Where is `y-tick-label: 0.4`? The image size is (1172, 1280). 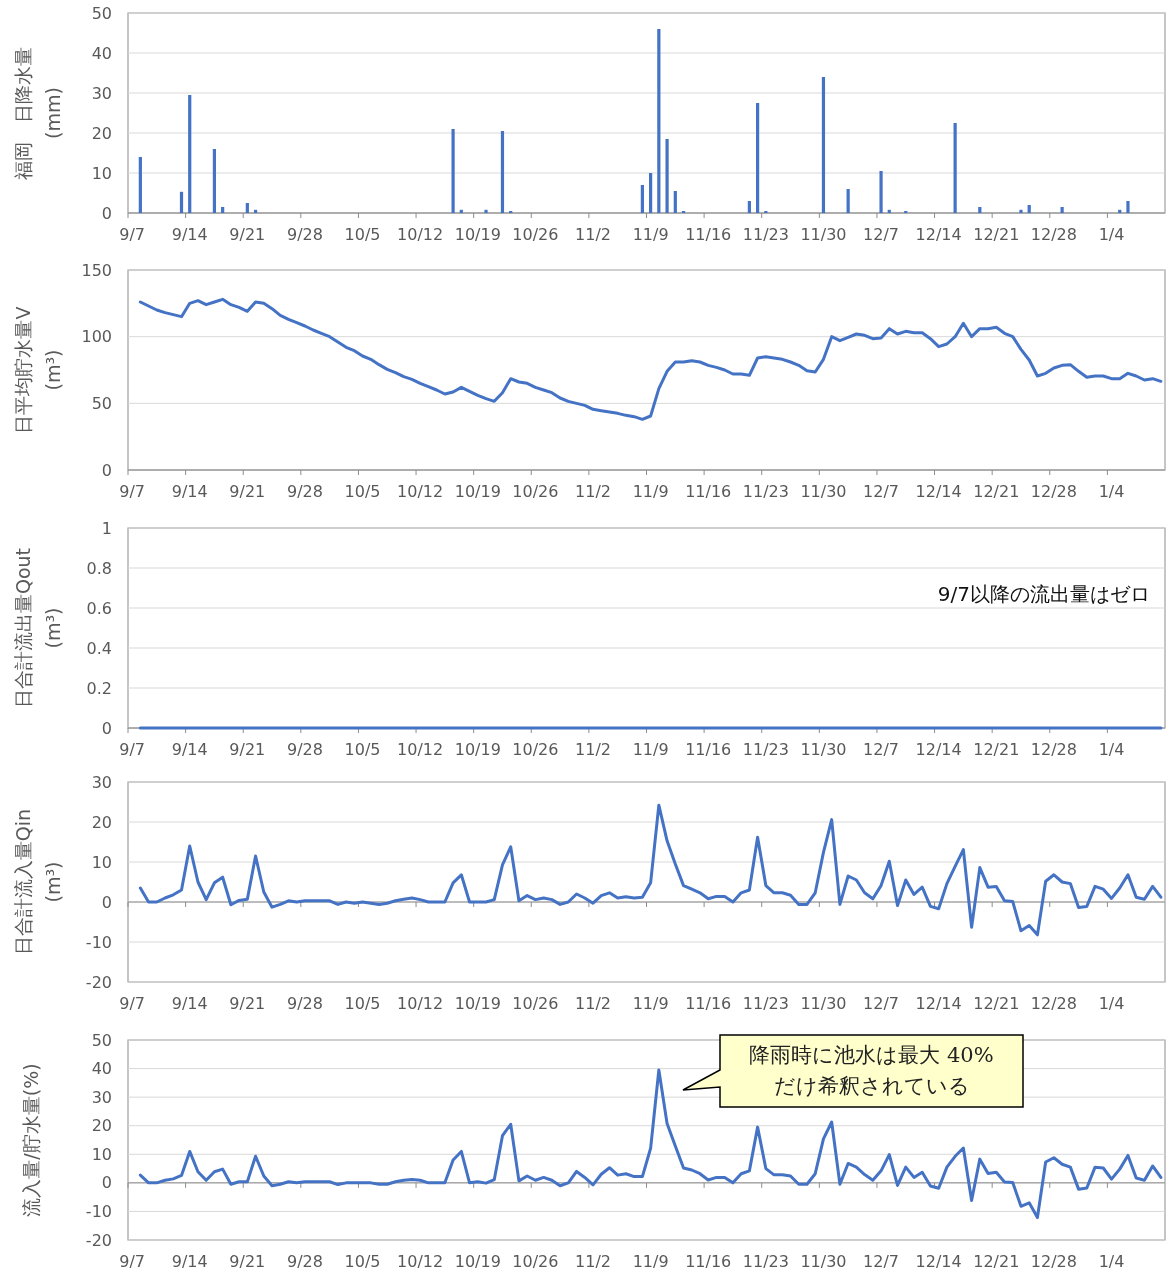 y-tick-label: 0.4 is located at coordinates (99, 648).